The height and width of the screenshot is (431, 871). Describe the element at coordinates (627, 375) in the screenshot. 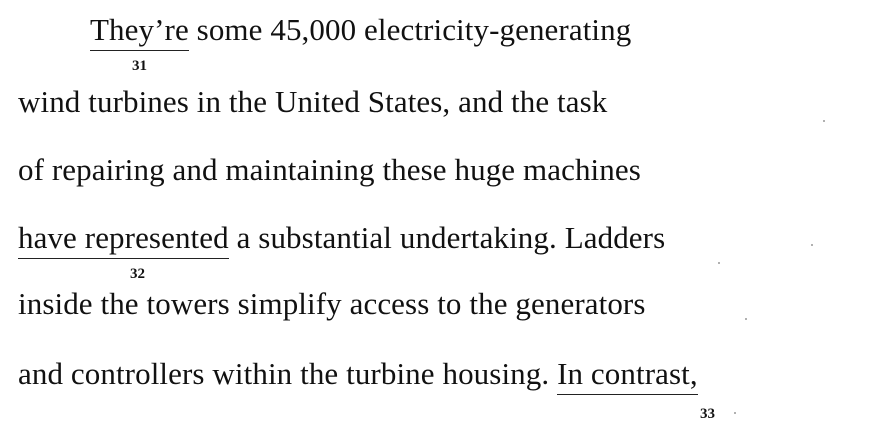

I see `underlined-phrase-33: In contrast,` at that location.